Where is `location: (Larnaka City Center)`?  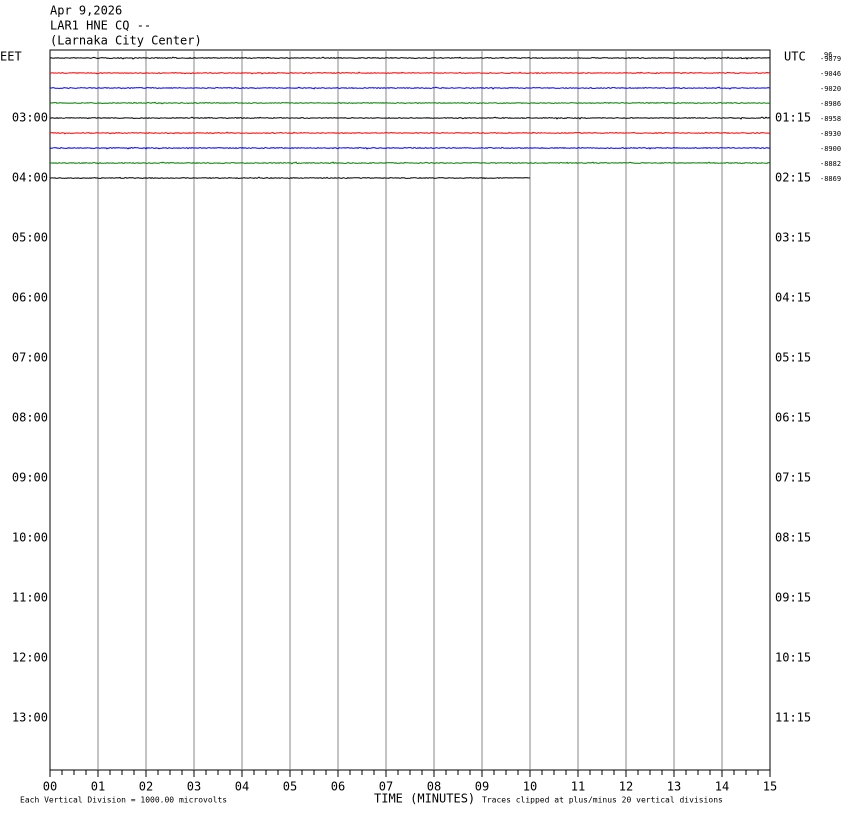 location: (Larnaka City Center) is located at coordinates (126, 41).